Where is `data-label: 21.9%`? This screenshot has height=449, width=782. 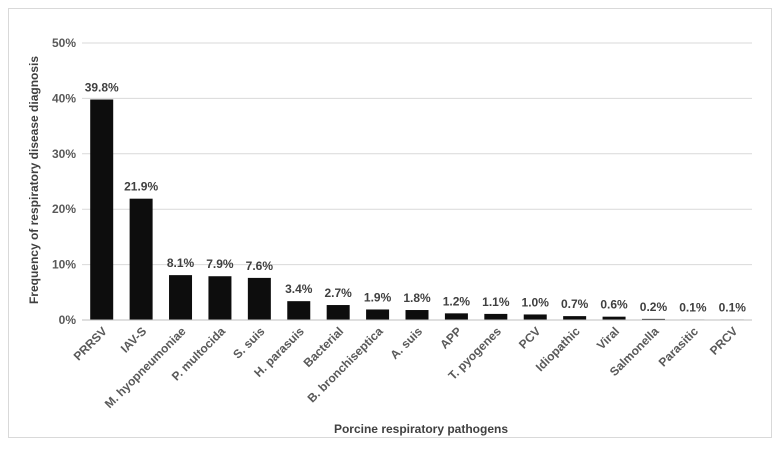
data-label: 21.9% is located at coordinates (141, 187).